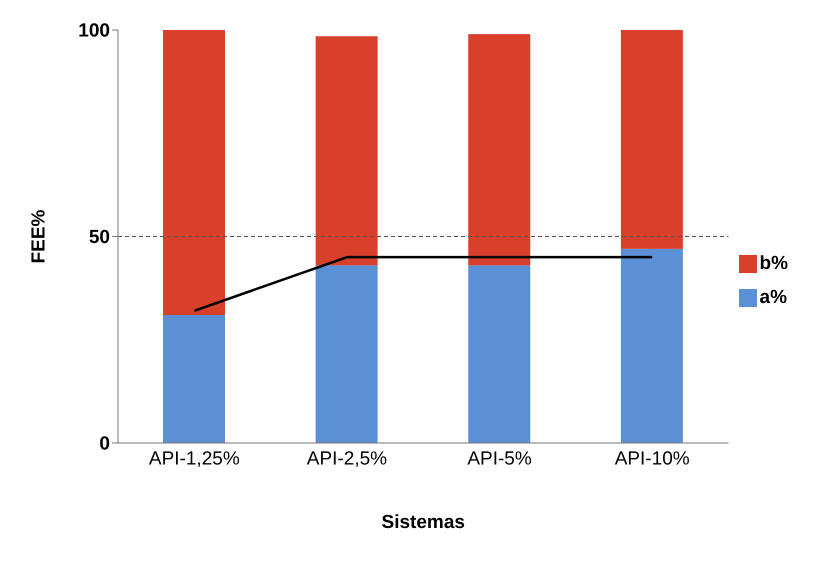  I want to click on legend-label: b%, so click(774, 263).